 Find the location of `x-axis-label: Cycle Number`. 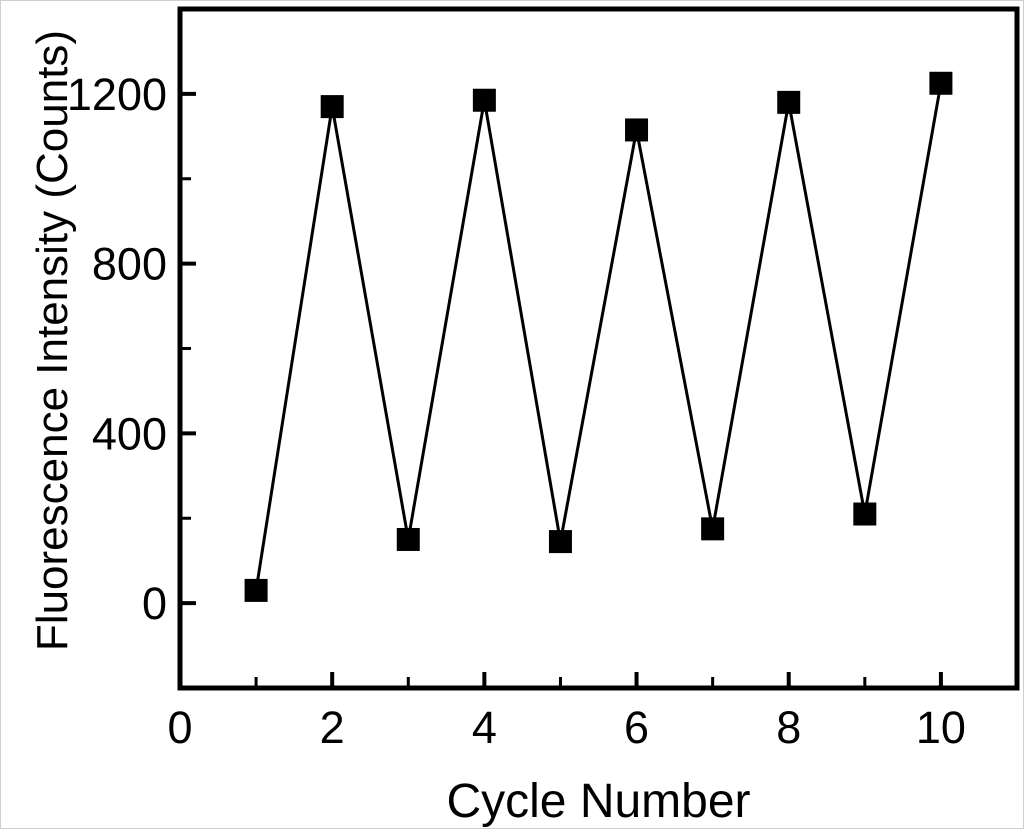

x-axis-label: Cycle Number is located at coordinates (598, 801).